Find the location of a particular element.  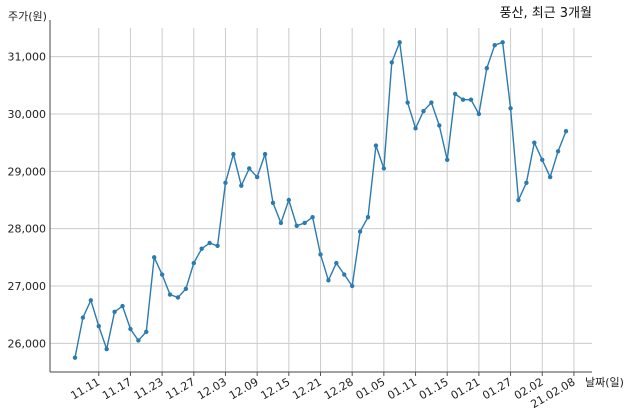

x-tick-label: 11.11 is located at coordinates (85, 388).